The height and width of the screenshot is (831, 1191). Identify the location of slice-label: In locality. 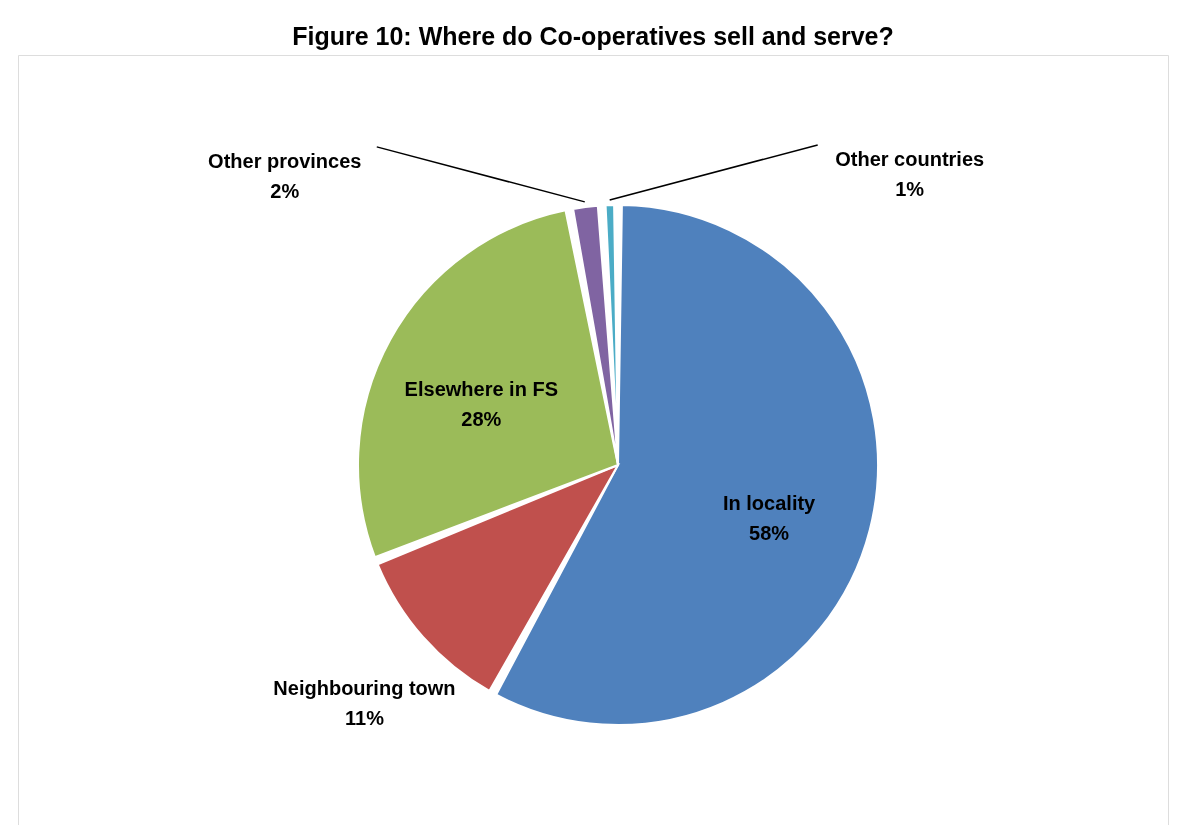
(769, 502).